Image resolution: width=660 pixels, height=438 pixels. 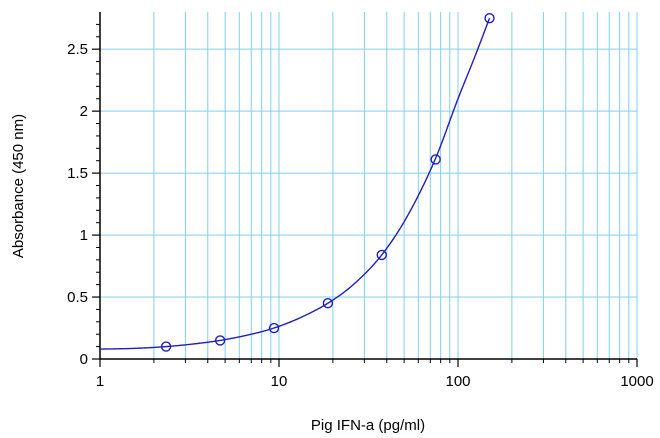 What do you see at coordinates (457, 381) in the screenshot?
I see `x-tick-label: 100` at bounding box center [457, 381].